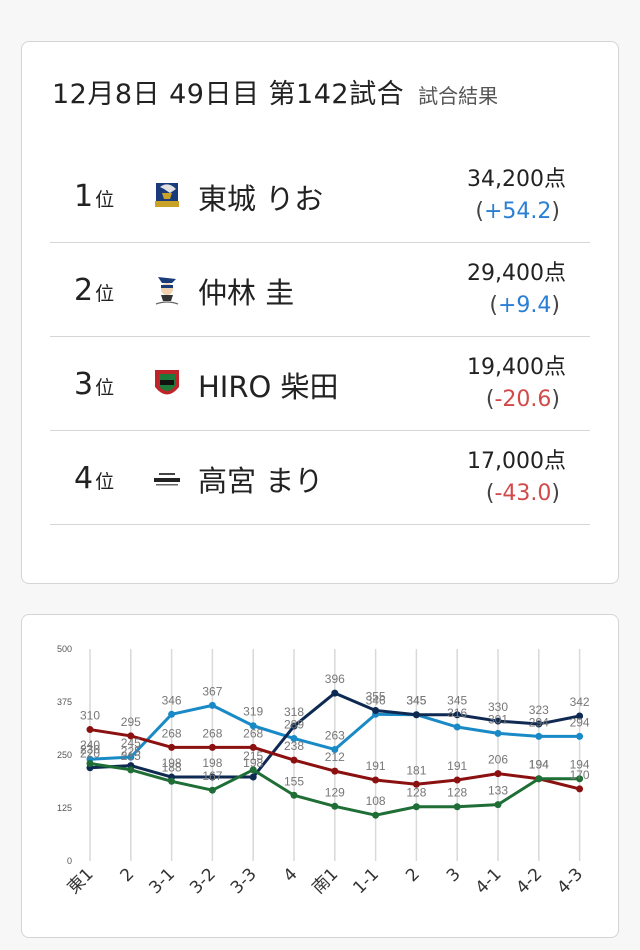  Describe the element at coordinates (268, 387) in the screenshot. I see `player-name: HIRO 柴田` at that location.